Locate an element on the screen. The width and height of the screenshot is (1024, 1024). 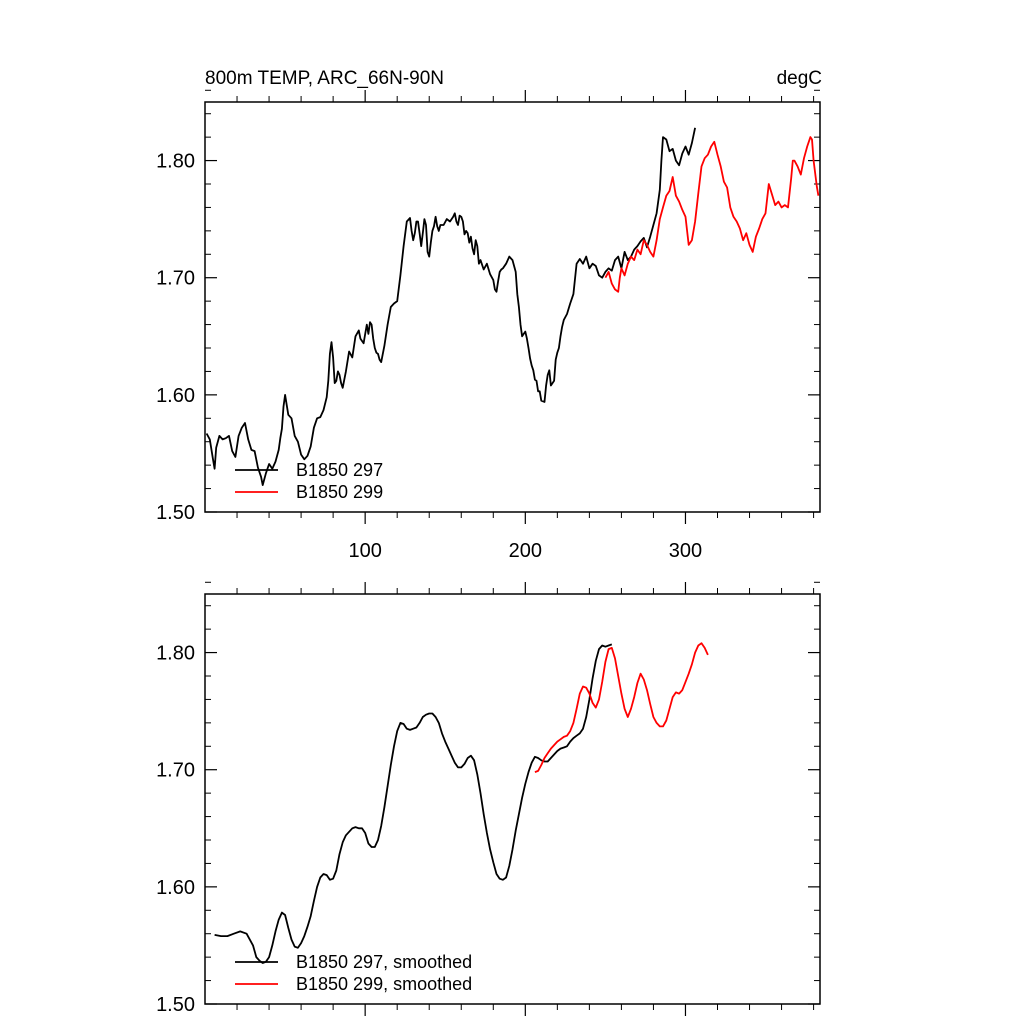
units-label: degC is located at coordinates (799, 78).